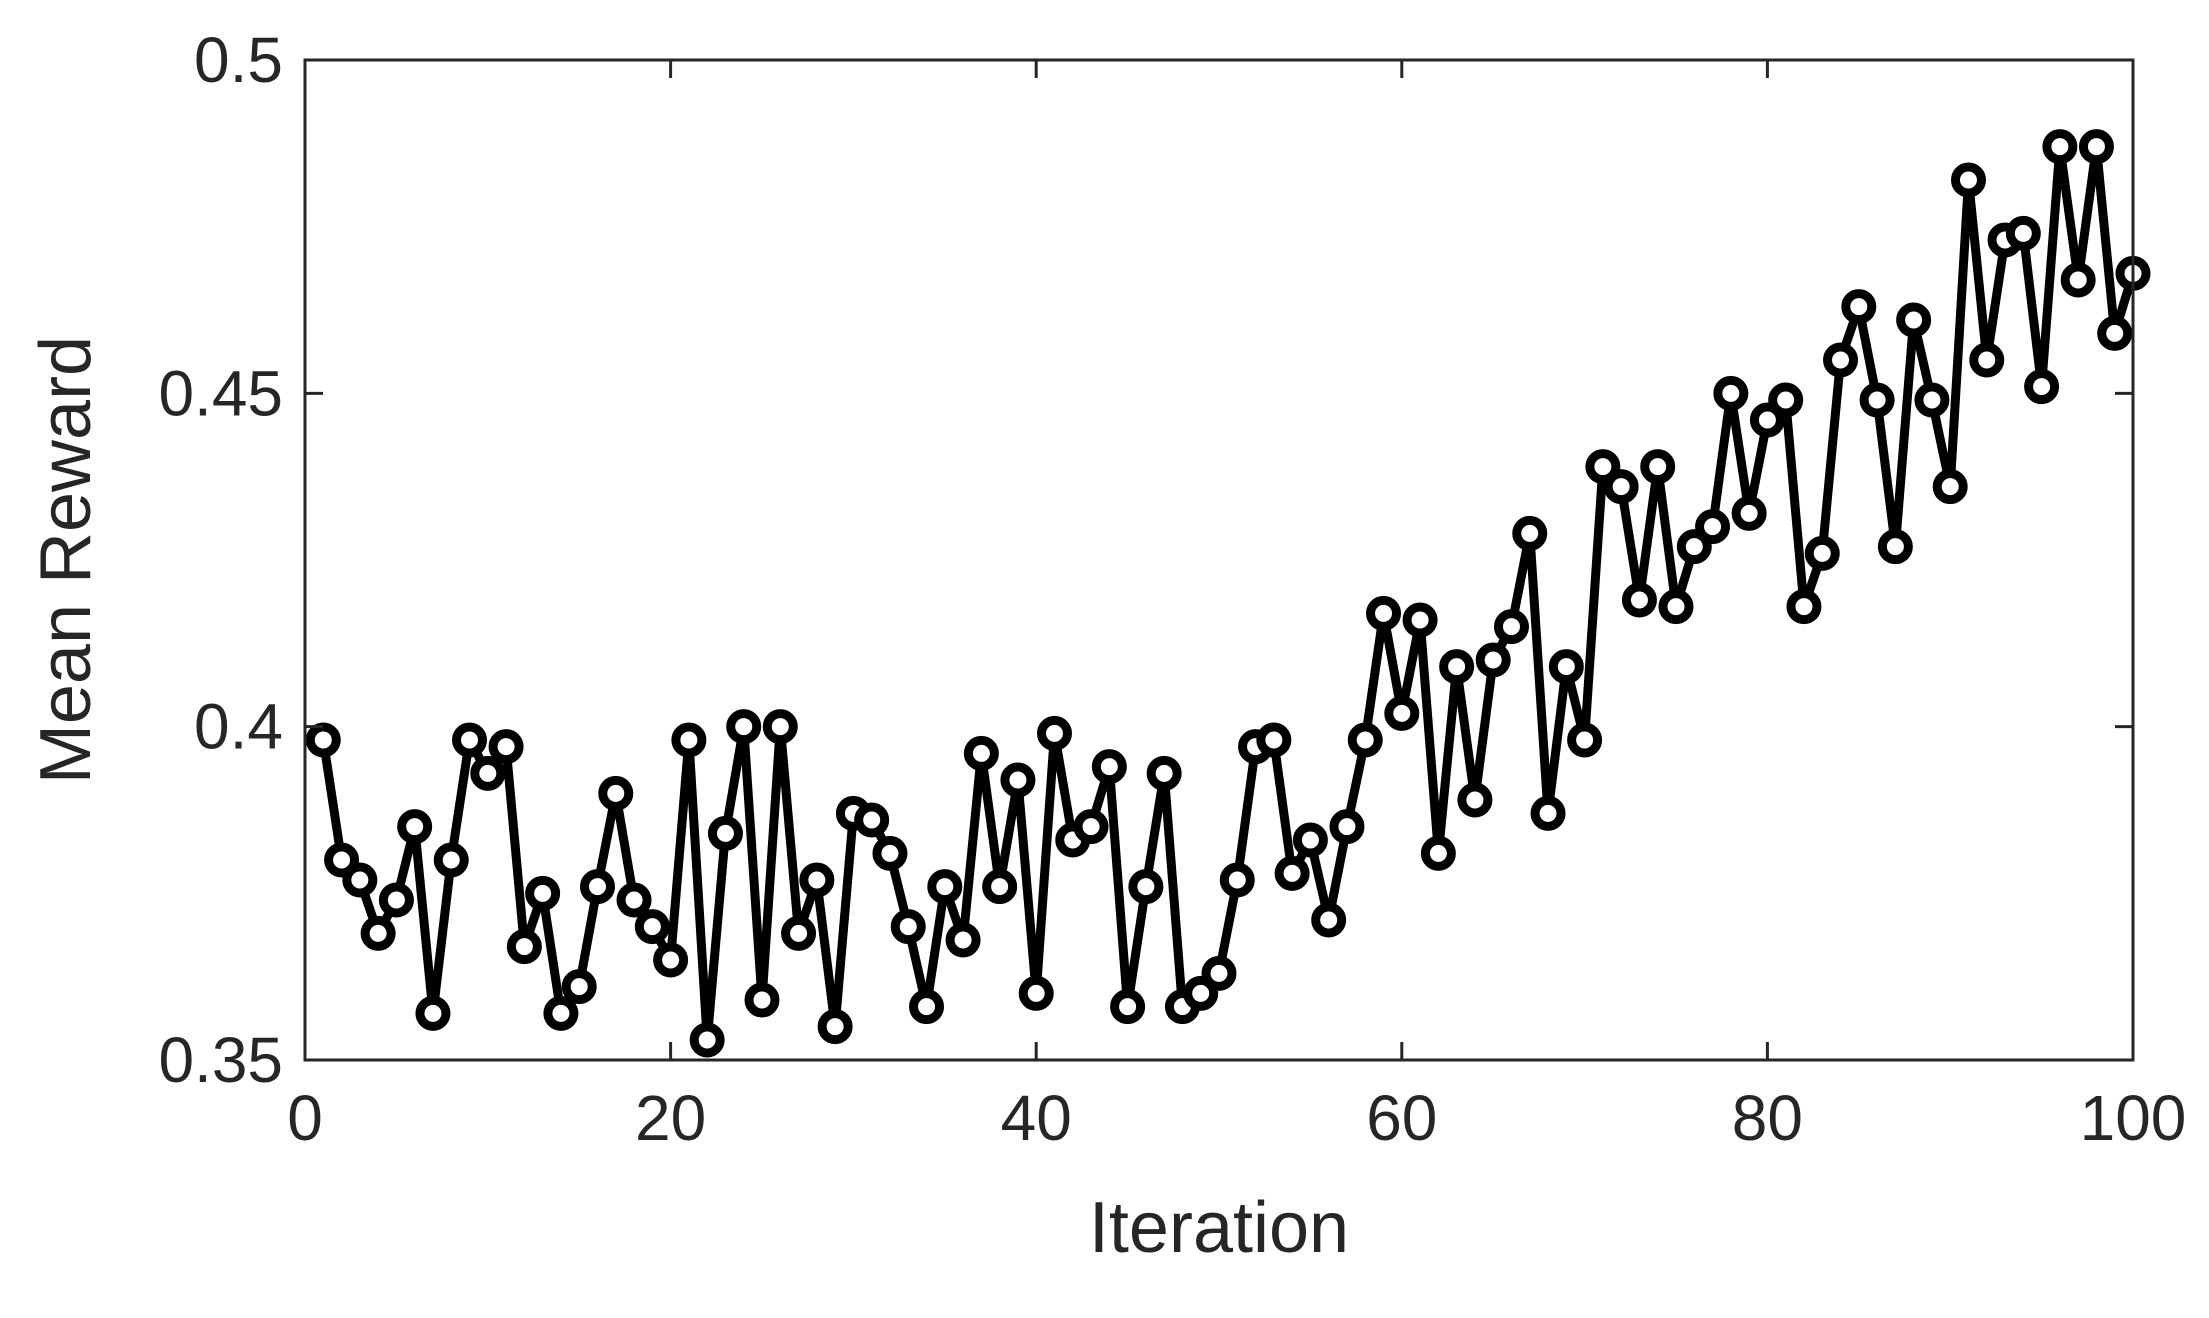  Describe the element at coordinates (238, 727) in the screenshot. I see `y-tick-label: 0.4` at that location.